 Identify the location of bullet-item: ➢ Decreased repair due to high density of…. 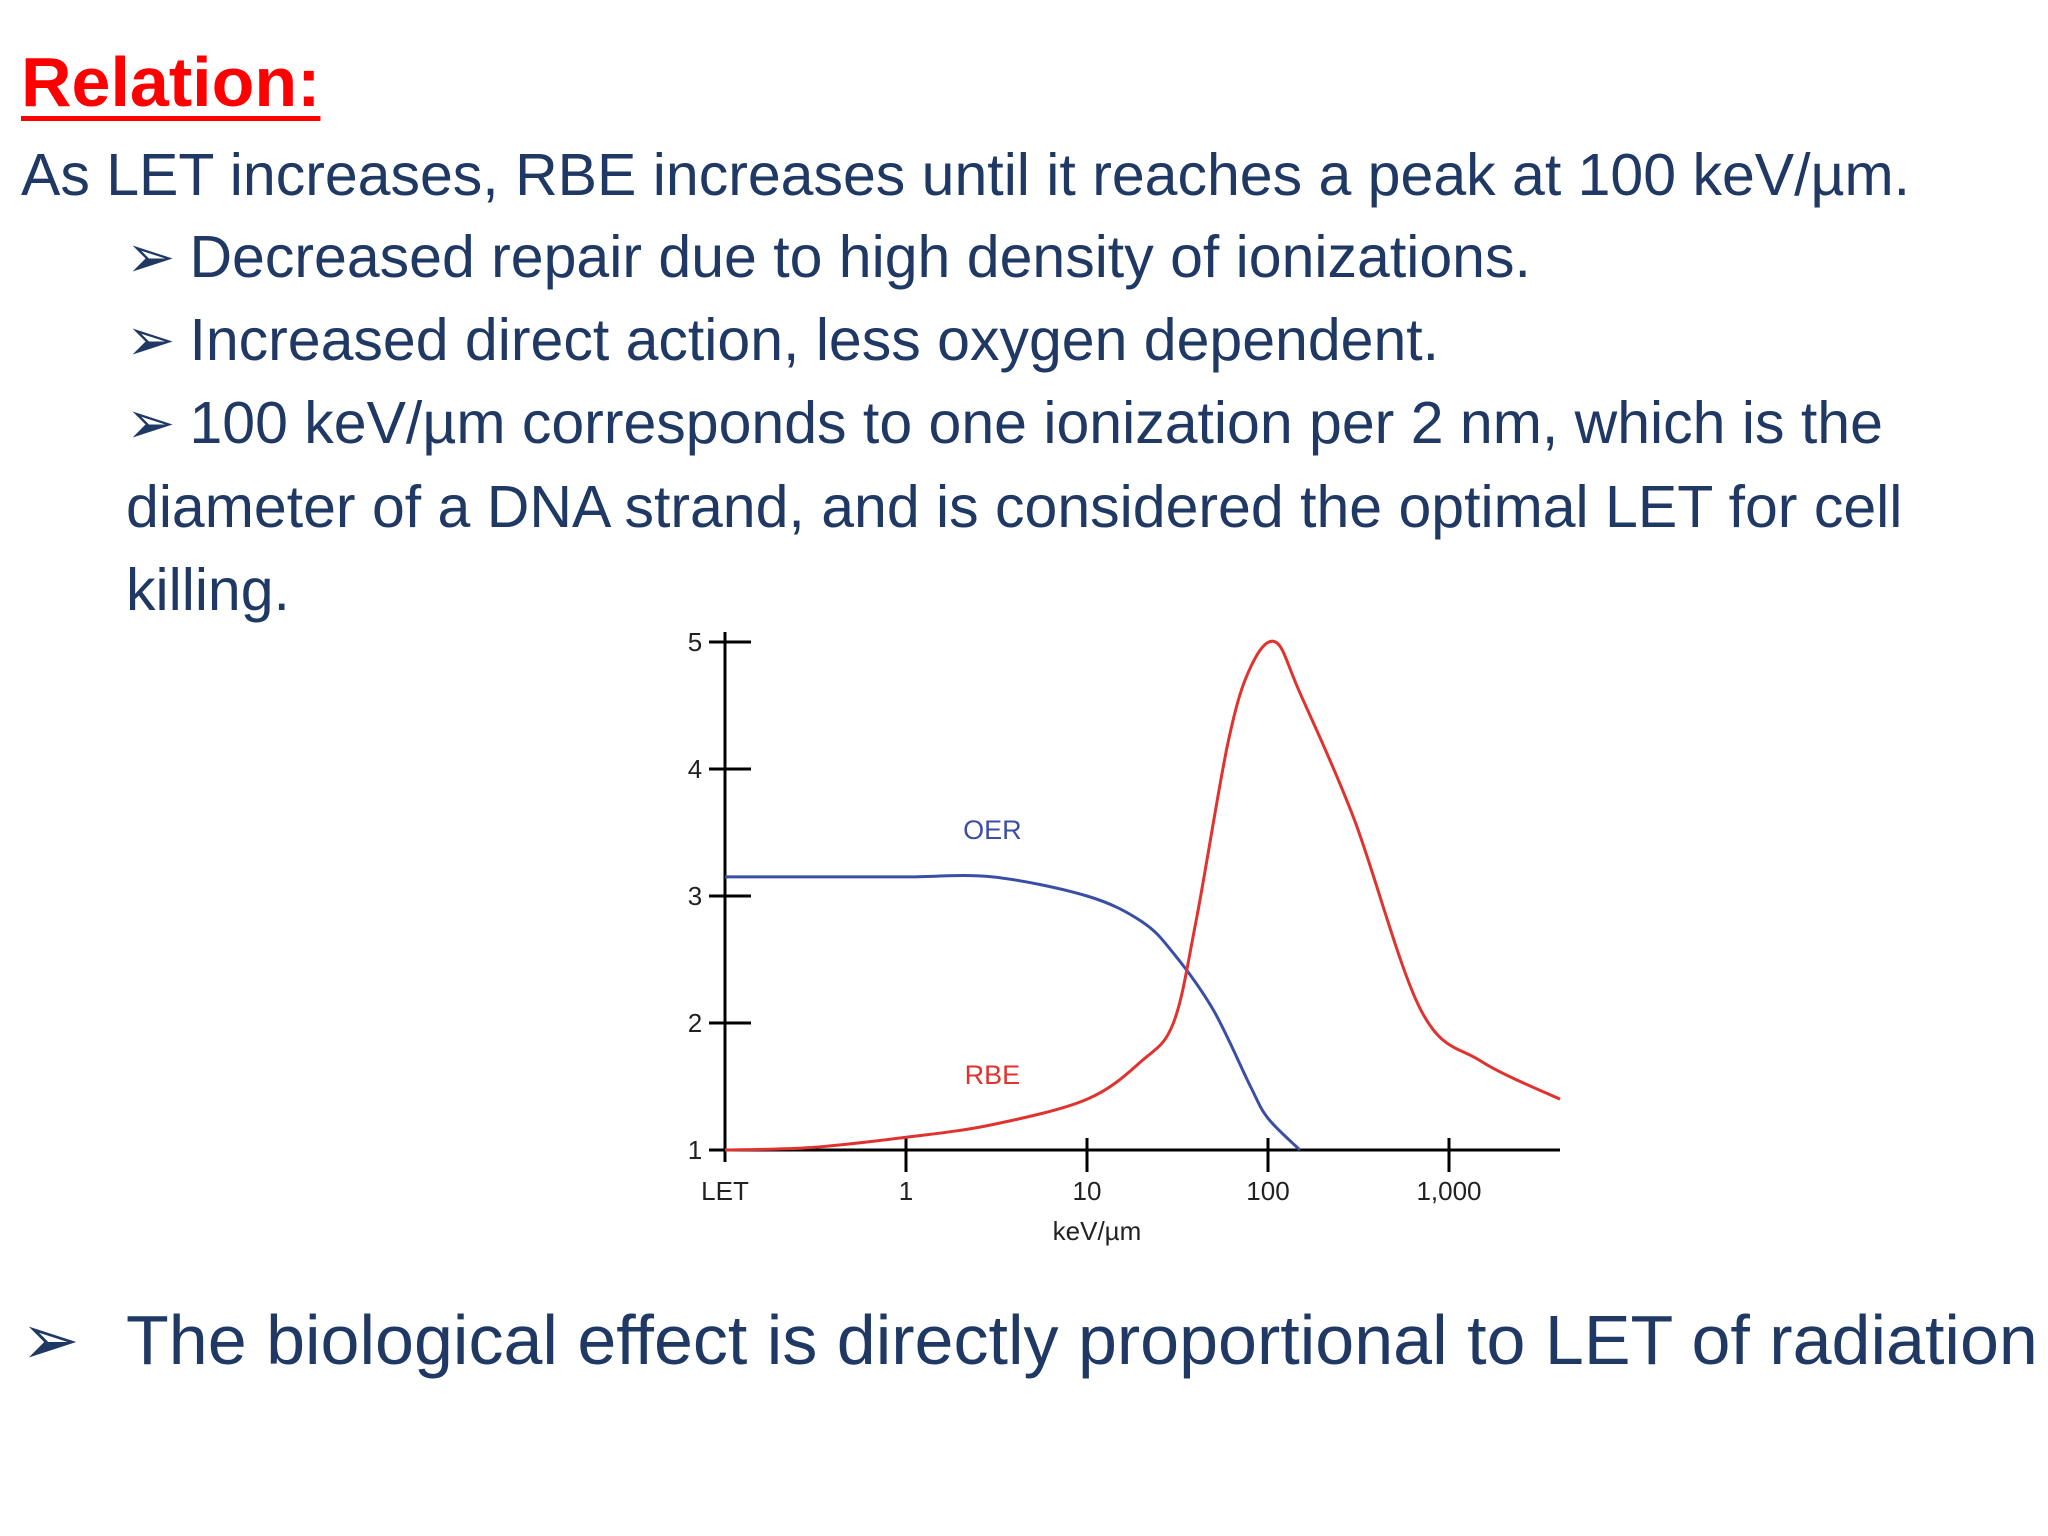
(828, 257).